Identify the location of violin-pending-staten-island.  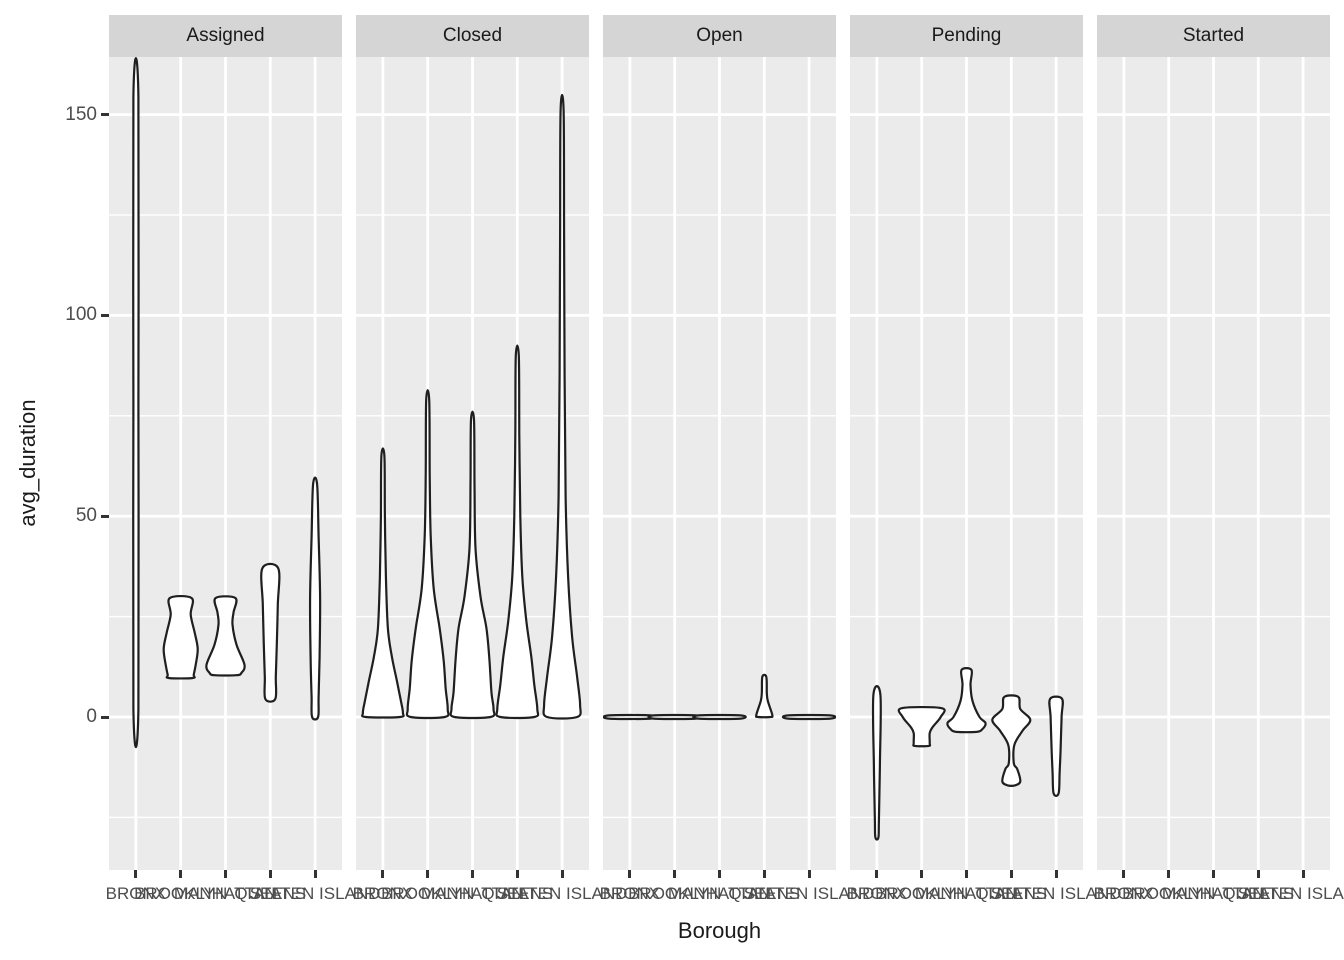
(1056, 746).